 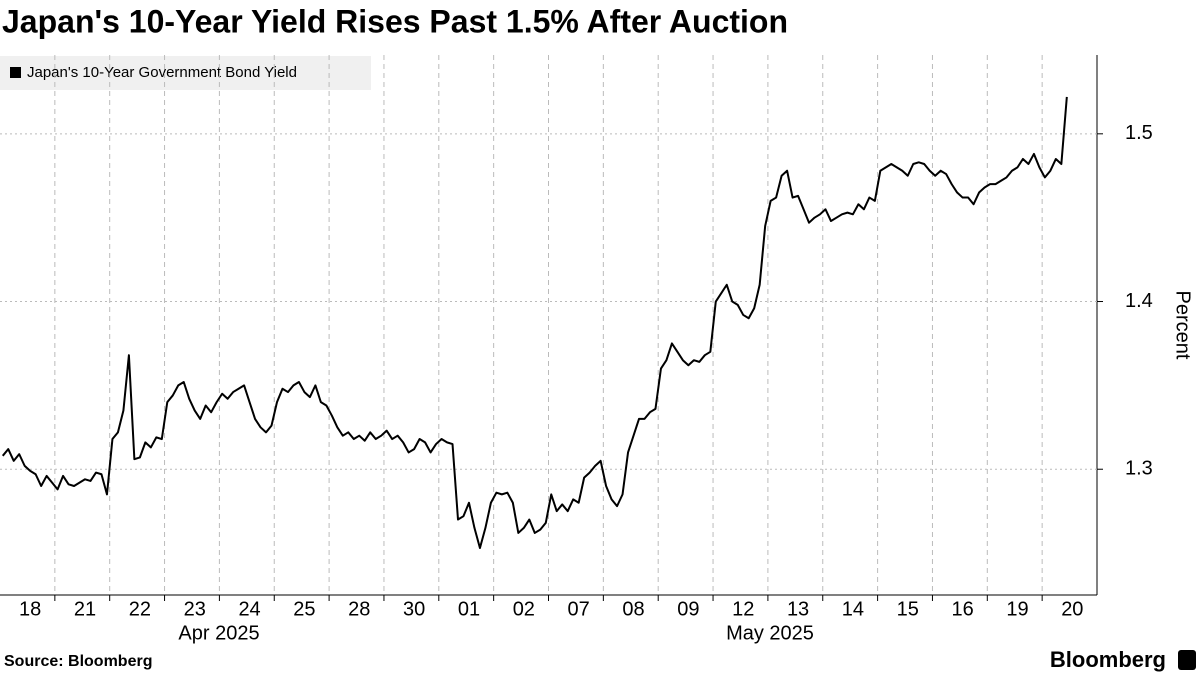 What do you see at coordinates (195, 609) in the screenshot?
I see `x-tick-label: 23` at bounding box center [195, 609].